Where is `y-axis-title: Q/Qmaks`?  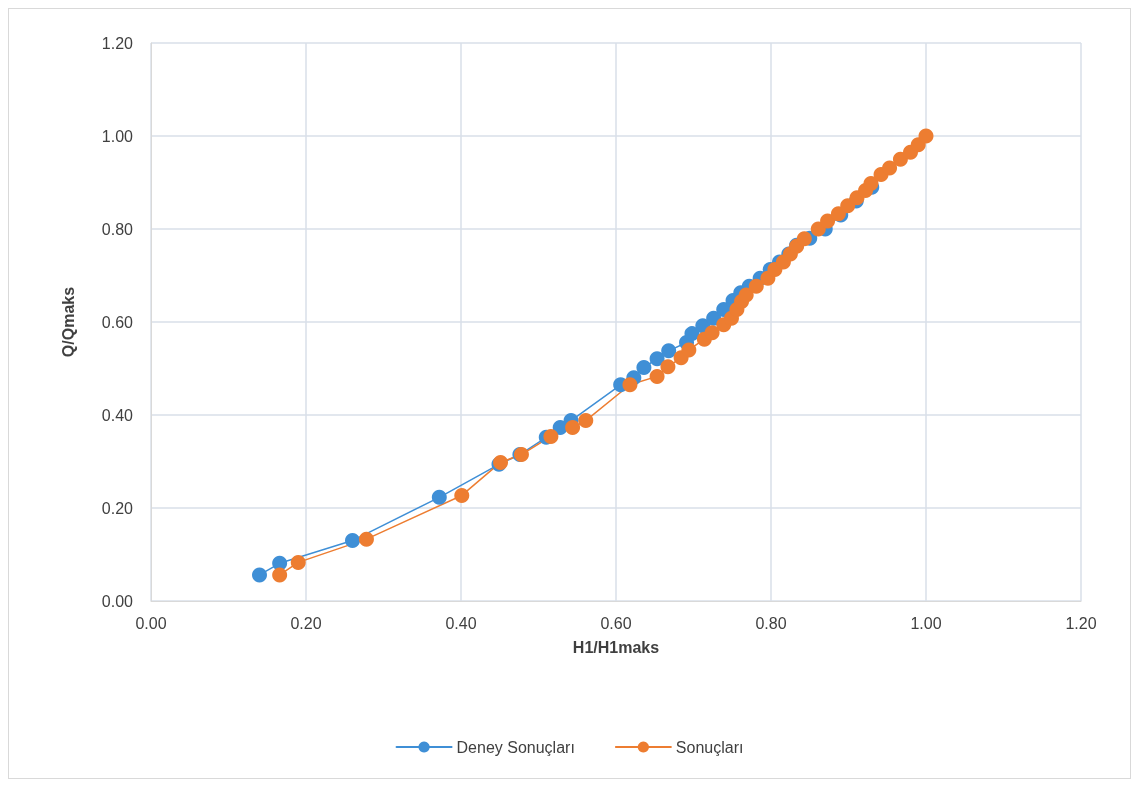
y-axis-title: Q/Qmaks is located at coordinates (68, 322).